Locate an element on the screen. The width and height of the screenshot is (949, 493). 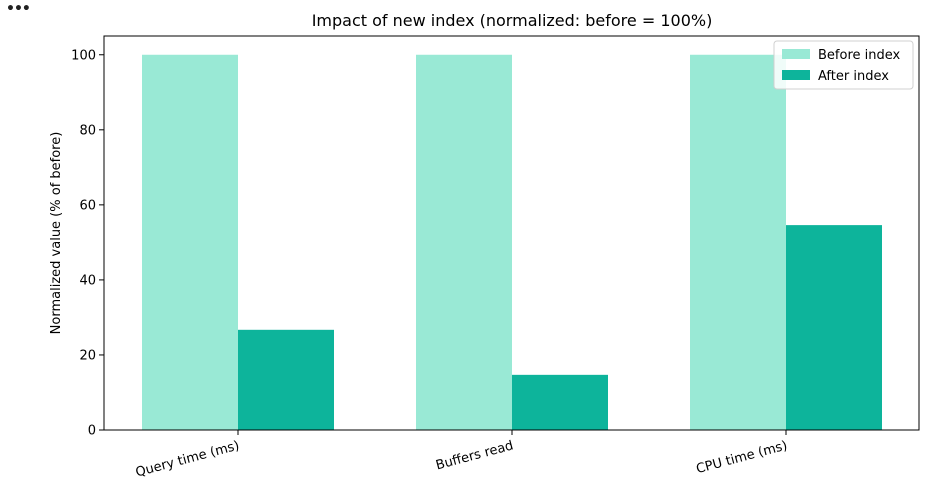
more-options-icon: ••• is located at coordinates (18, 9).